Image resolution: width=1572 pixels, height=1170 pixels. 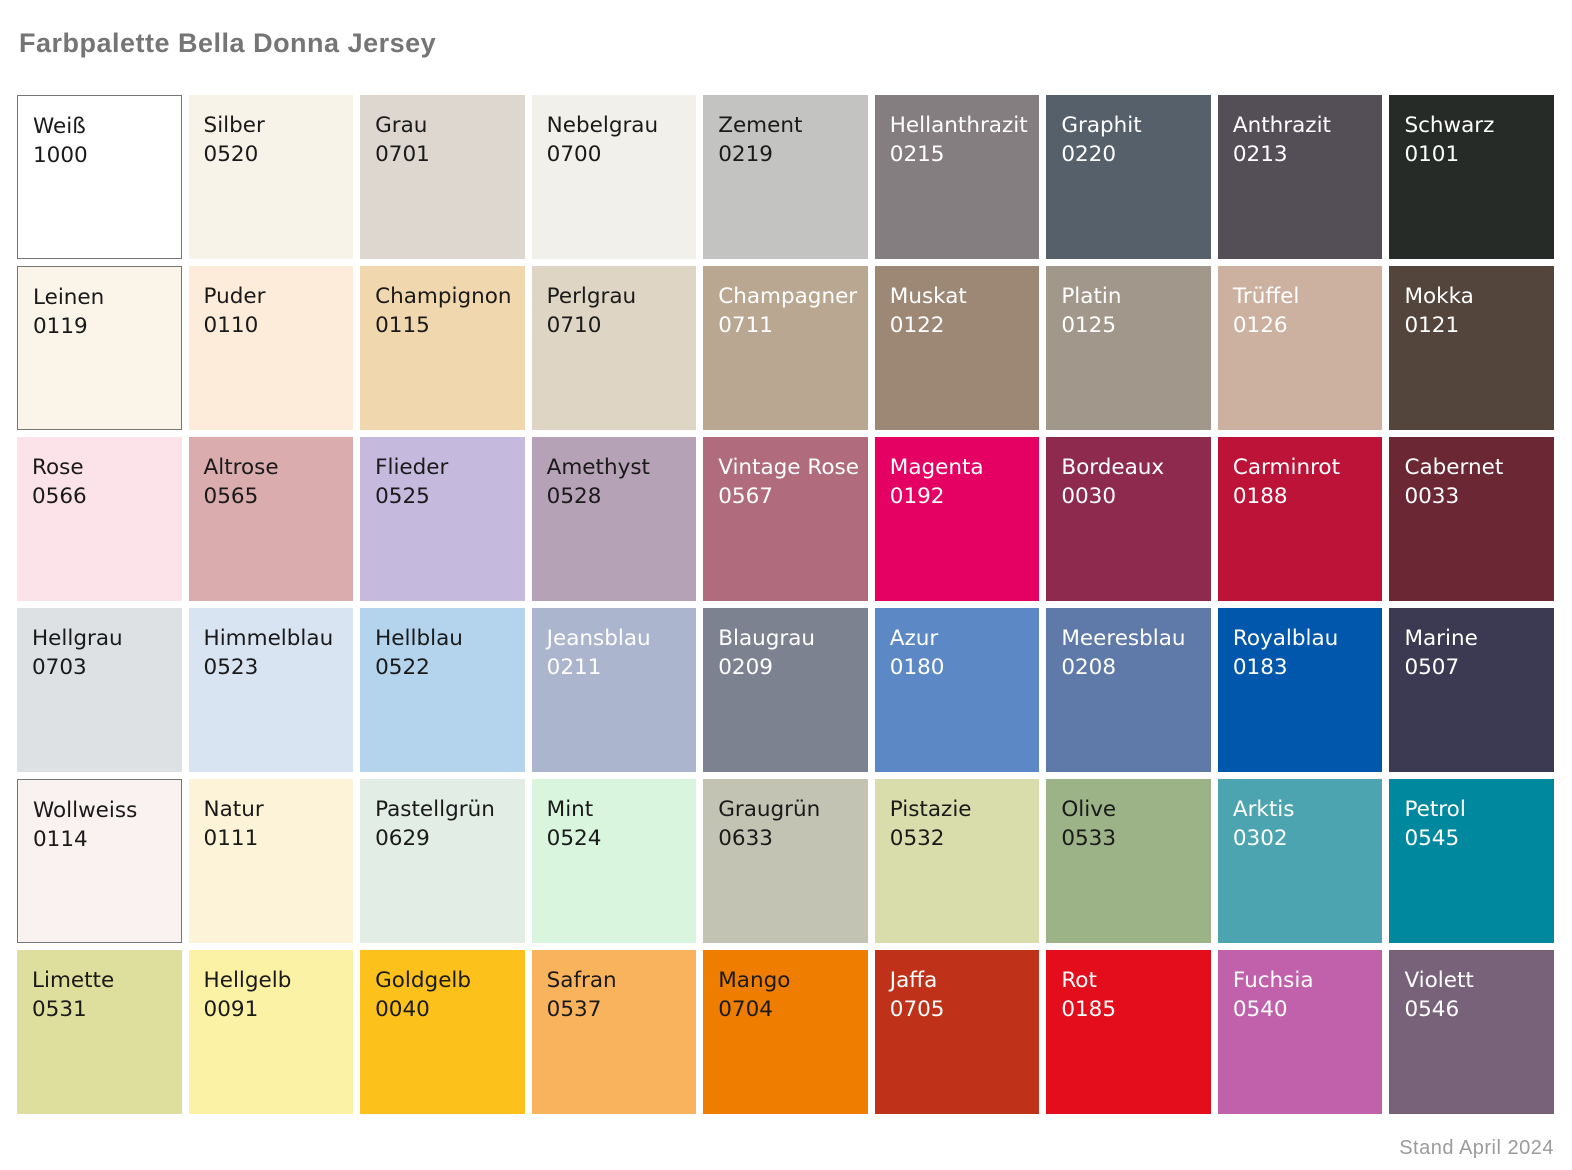 I want to click on color-code: 0537, so click(x=574, y=1009).